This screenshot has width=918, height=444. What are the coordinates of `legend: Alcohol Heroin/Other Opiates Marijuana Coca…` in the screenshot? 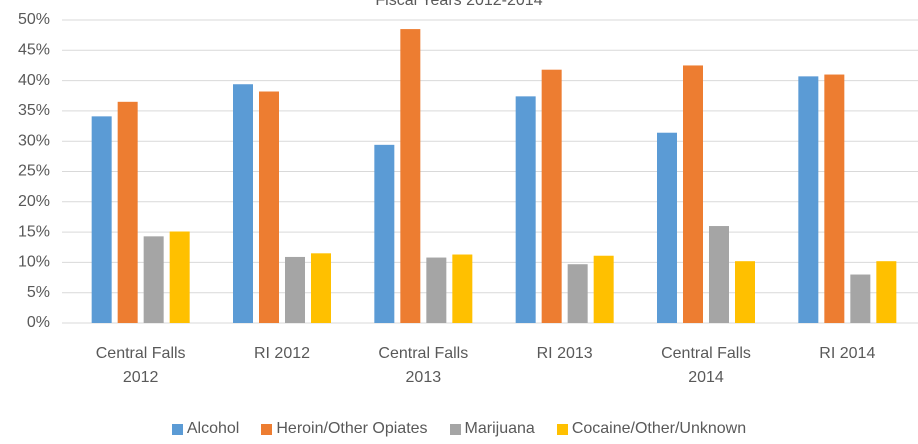 It's located at (459, 429).